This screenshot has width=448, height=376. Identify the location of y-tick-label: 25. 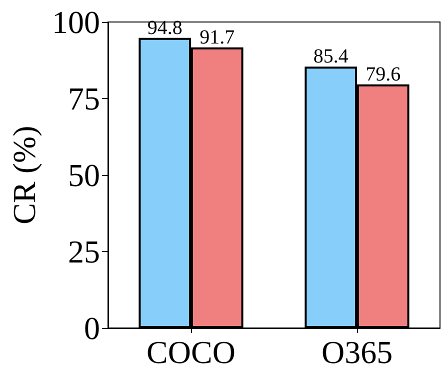
(84, 252).